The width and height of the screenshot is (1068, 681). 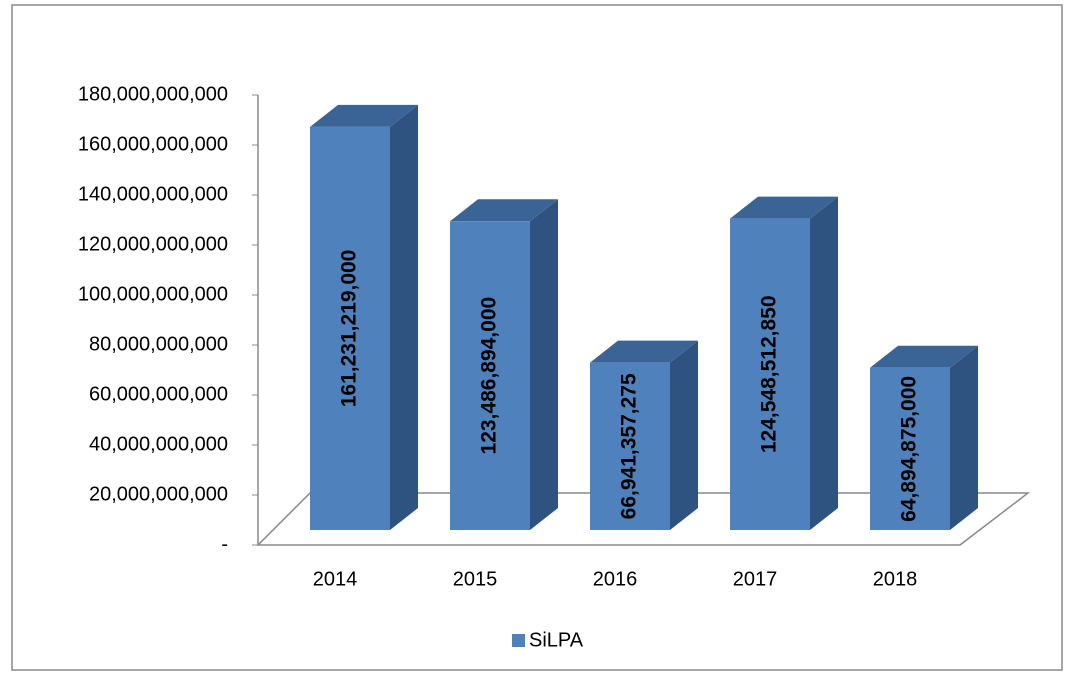 I want to click on x-tick-label: 2017, so click(x=755, y=579).